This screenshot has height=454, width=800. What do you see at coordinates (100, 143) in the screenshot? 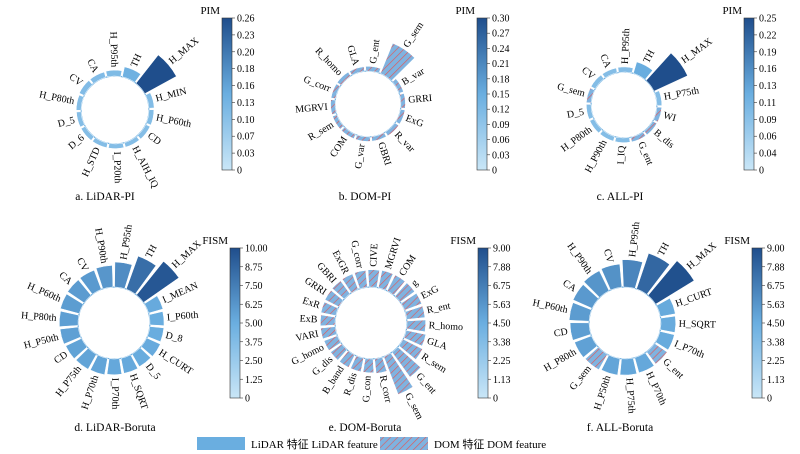
I see `bar-h-std` at bounding box center [100, 143].